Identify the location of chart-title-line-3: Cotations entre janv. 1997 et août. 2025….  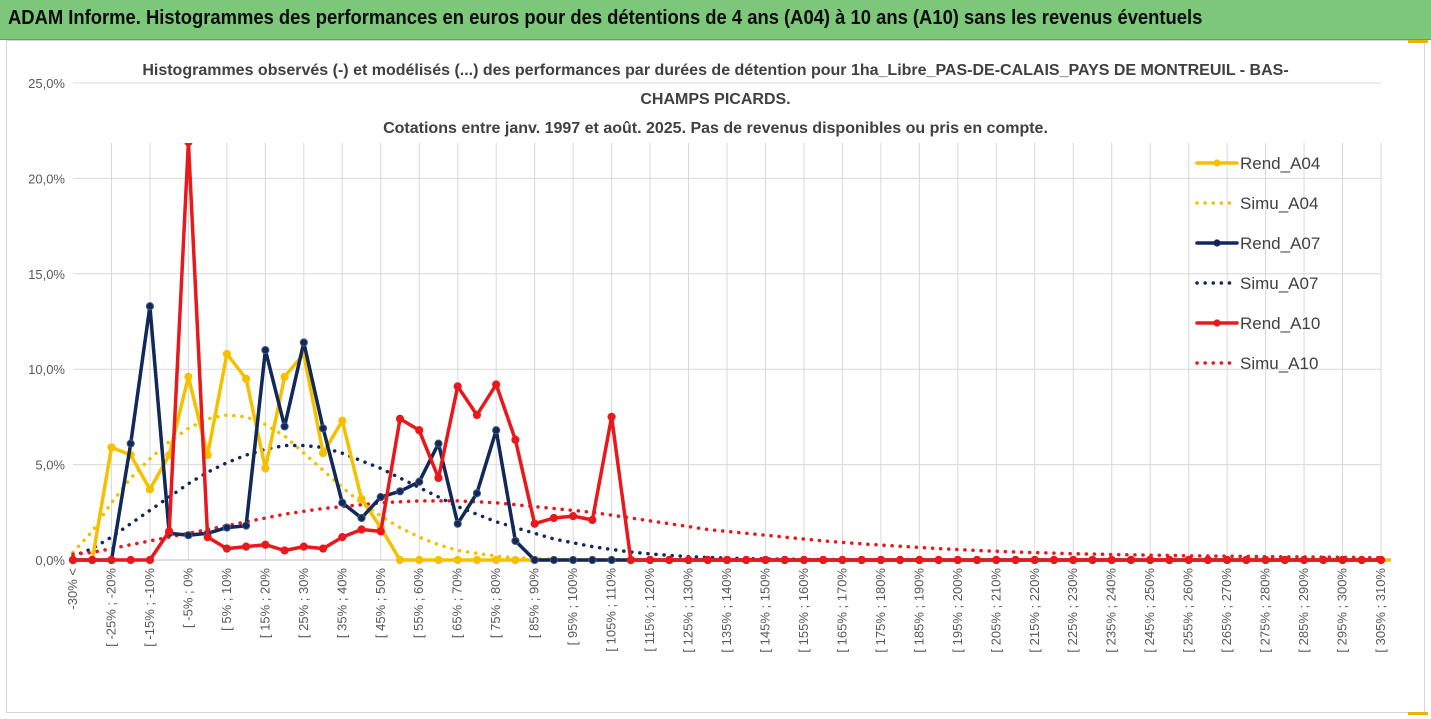
(715, 128).